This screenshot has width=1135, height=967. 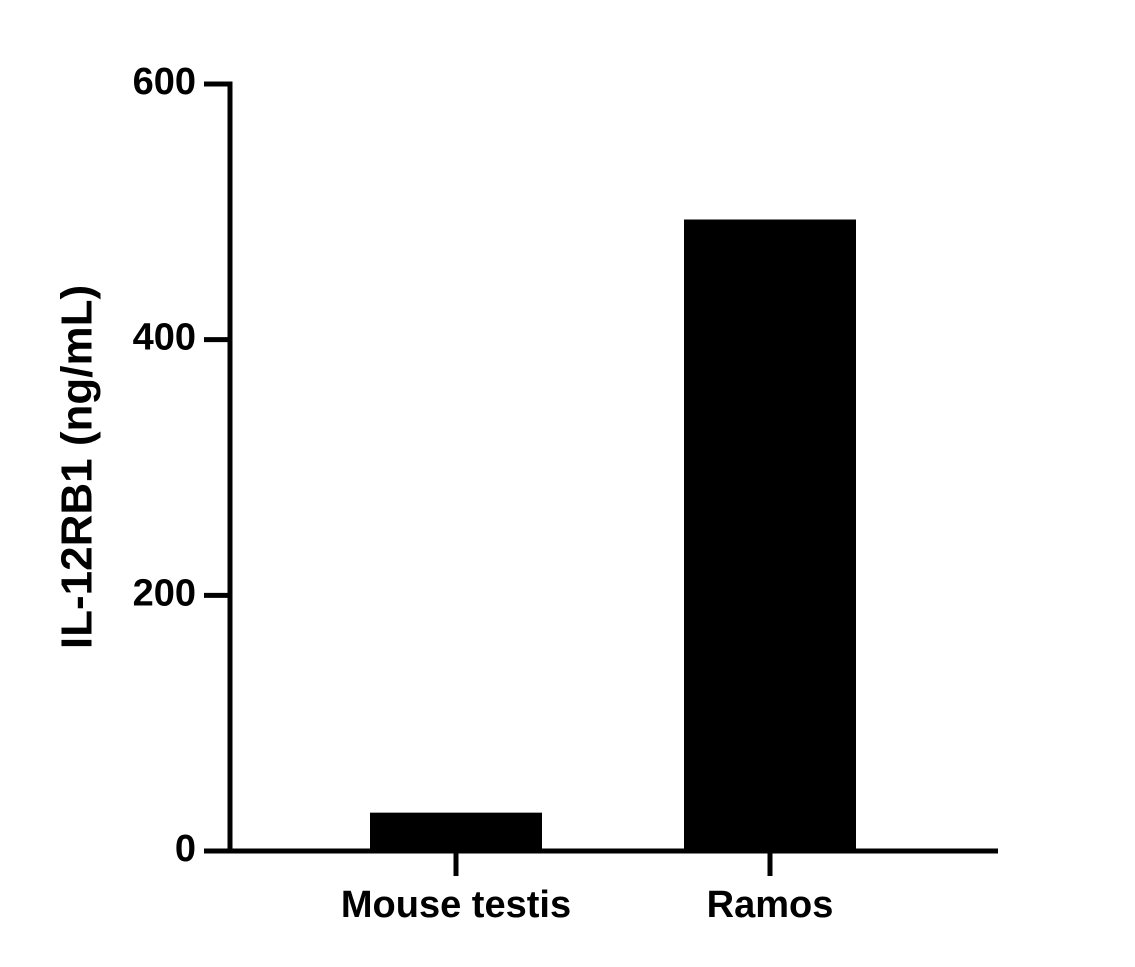 I want to click on y-tick-label: 200, so click(x=164, y=593).